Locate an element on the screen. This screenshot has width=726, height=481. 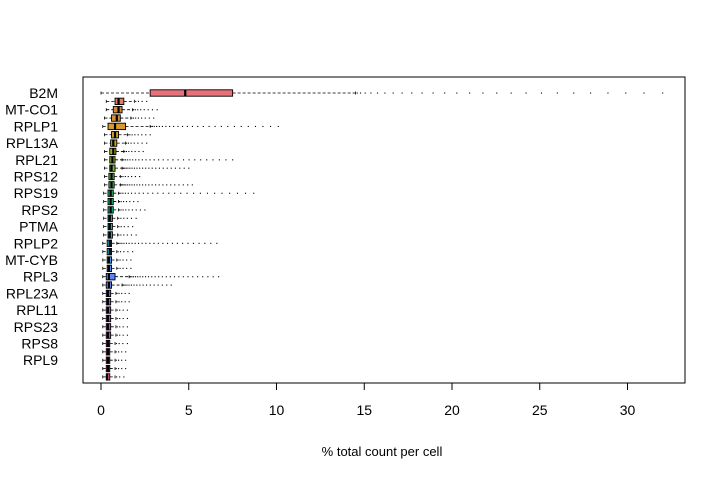
category-label: RPL23A is located at coordinates (32, 293).